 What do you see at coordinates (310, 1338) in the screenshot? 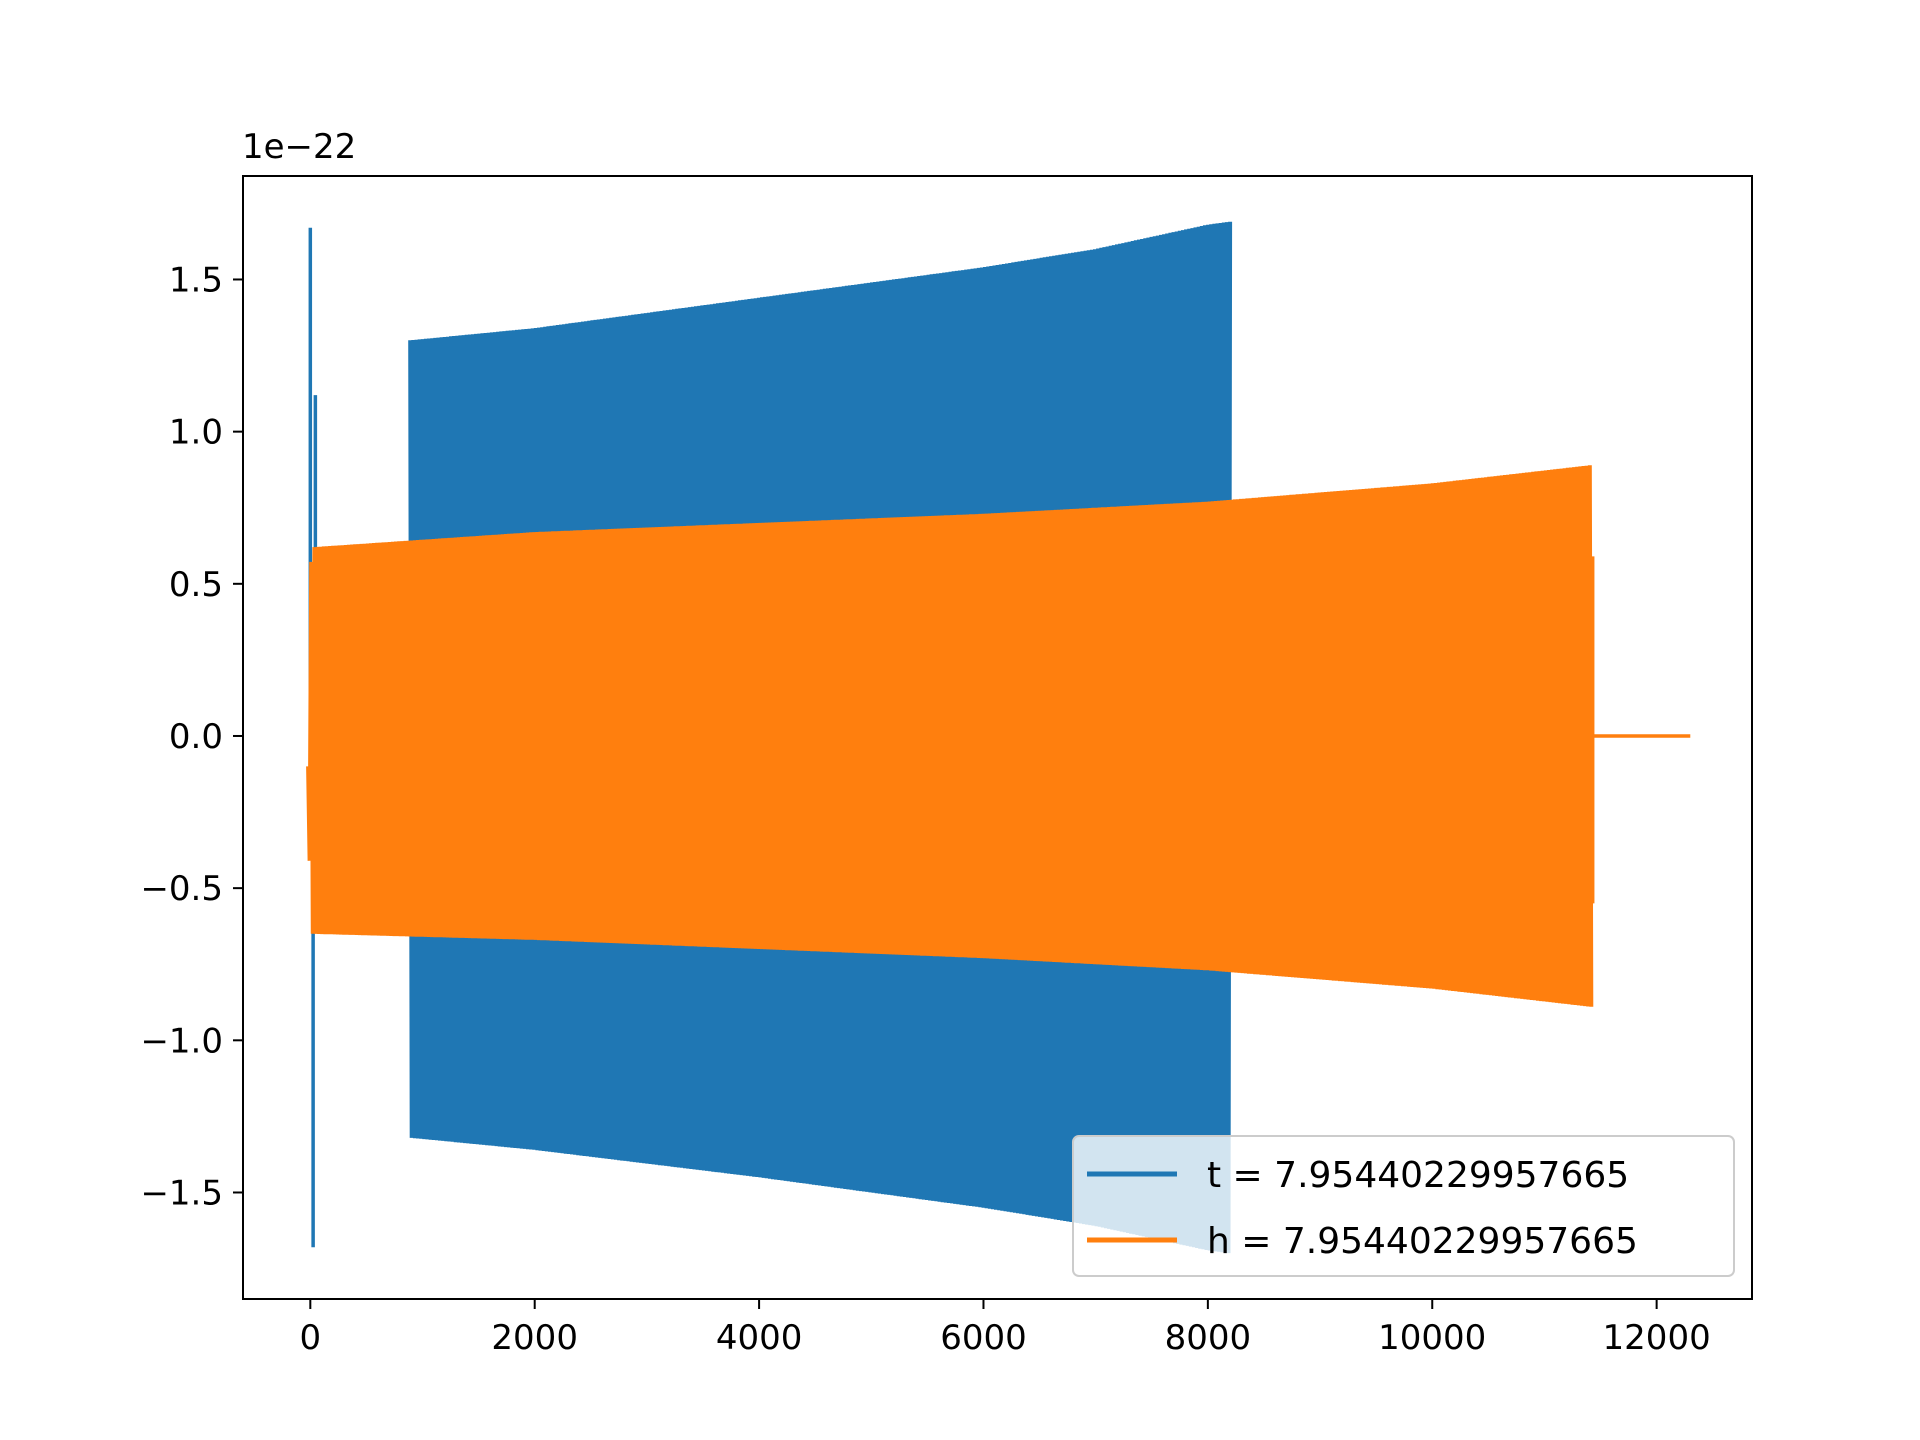
I see `x-tick-label: 0` at bounding box center [310, 1338].